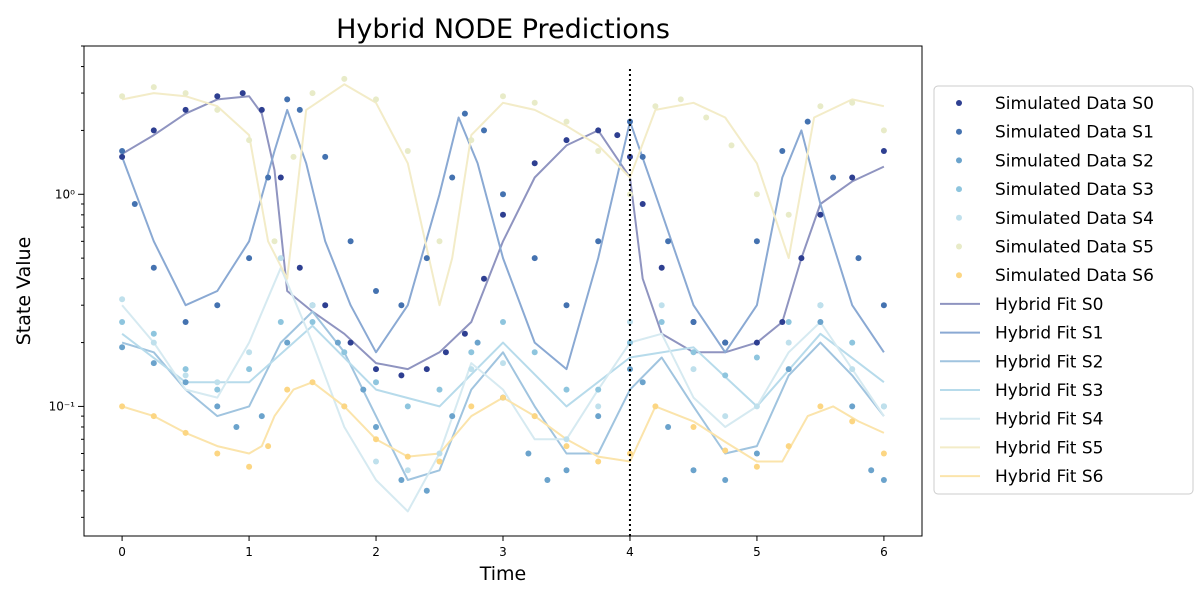 This screenshot has height=600, width=1200. What do you see at coordinates (1055, 133) in the screenshot?
I see `legend-item-simulated-data-s1: Simulated Data S1` at bounding box center [1055, 133].